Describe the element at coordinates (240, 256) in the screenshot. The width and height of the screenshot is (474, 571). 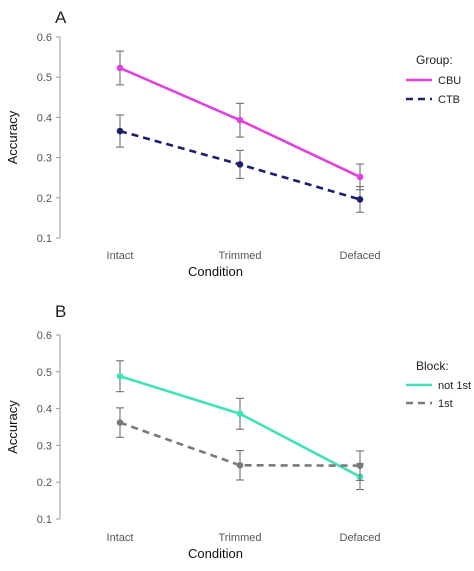
I see `panel-a-x-tick-label: Trimmed` at that location.